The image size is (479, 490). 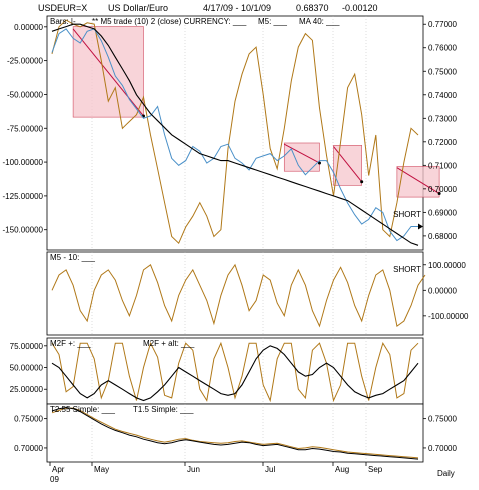 What do you see at coordinates (23, 196) in the screenshot?
I see `left-tick-label: -125.00000` at bounding box center [23, 196].